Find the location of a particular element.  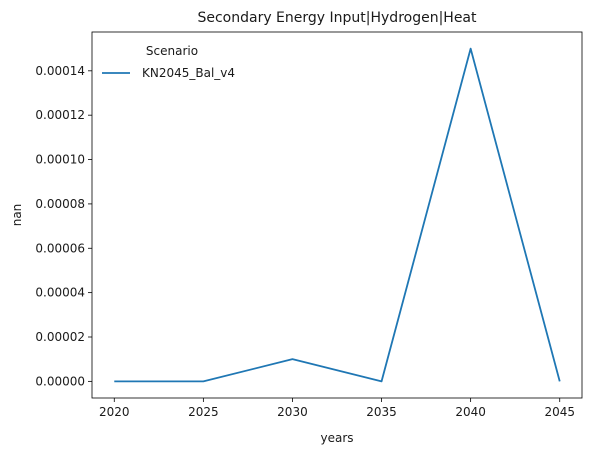

y-tick-label: 0.00000 is located at coordinates (60, 381).